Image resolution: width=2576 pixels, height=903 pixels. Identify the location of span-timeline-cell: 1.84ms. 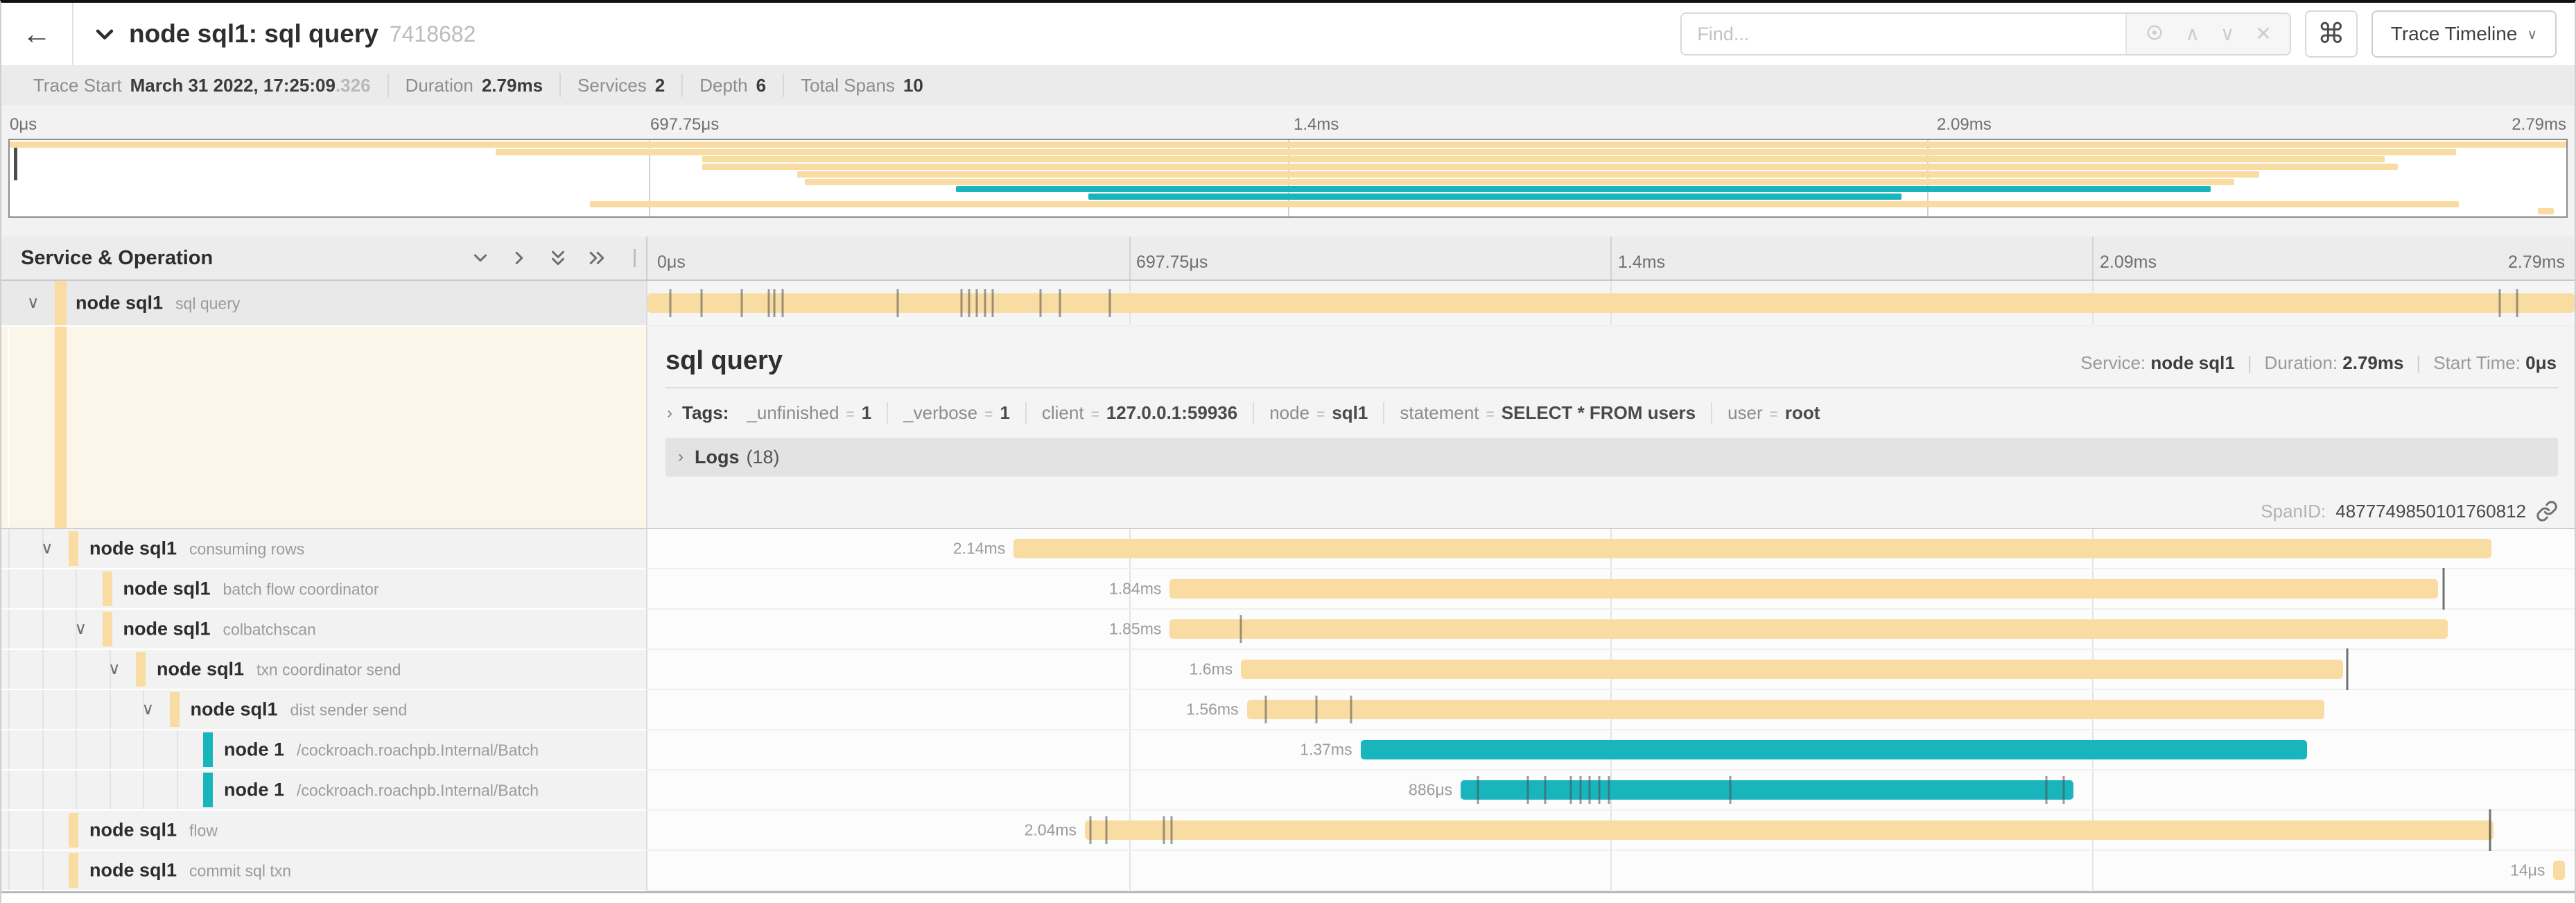
(1610, 589).